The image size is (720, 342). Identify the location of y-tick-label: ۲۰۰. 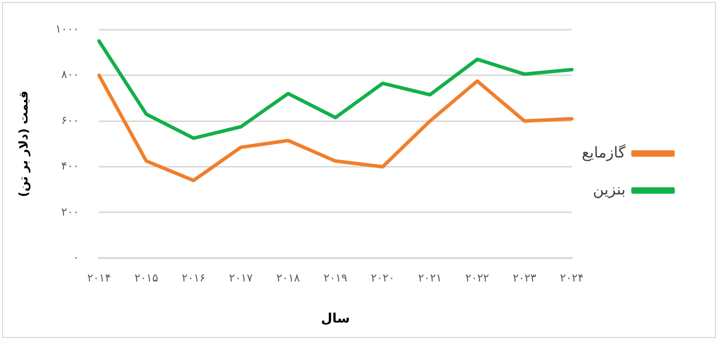
(70, 211).